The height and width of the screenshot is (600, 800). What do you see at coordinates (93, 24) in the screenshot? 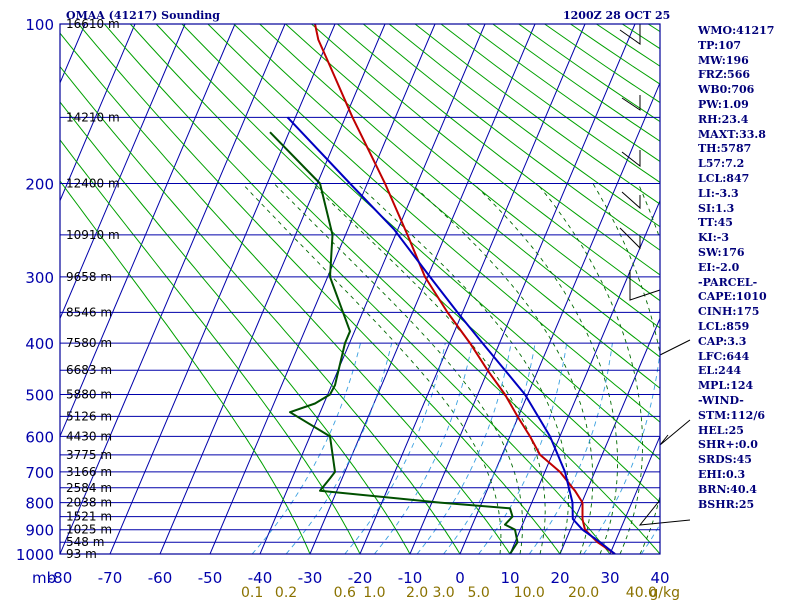
I see `height-label: 16610 m` at bounding box center [93, 24].